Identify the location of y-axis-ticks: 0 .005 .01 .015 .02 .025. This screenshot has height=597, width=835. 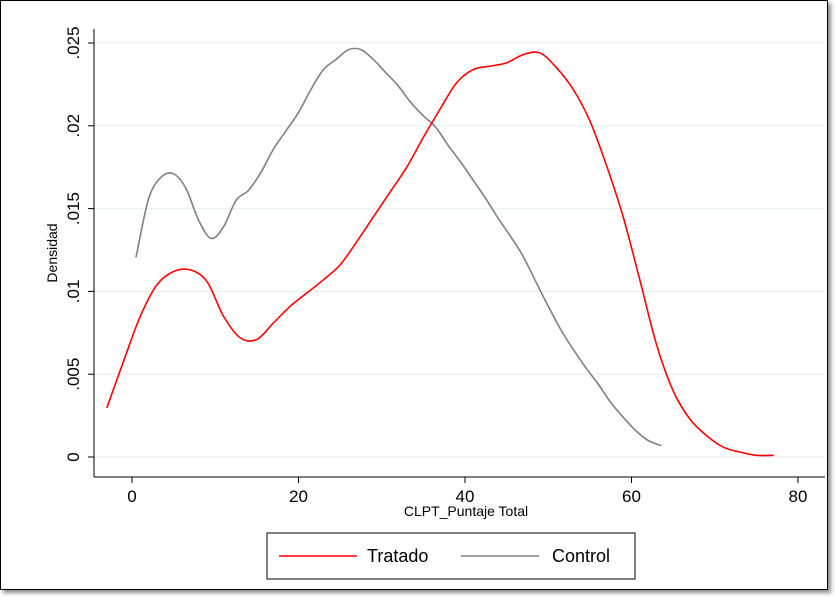
(79, 244).